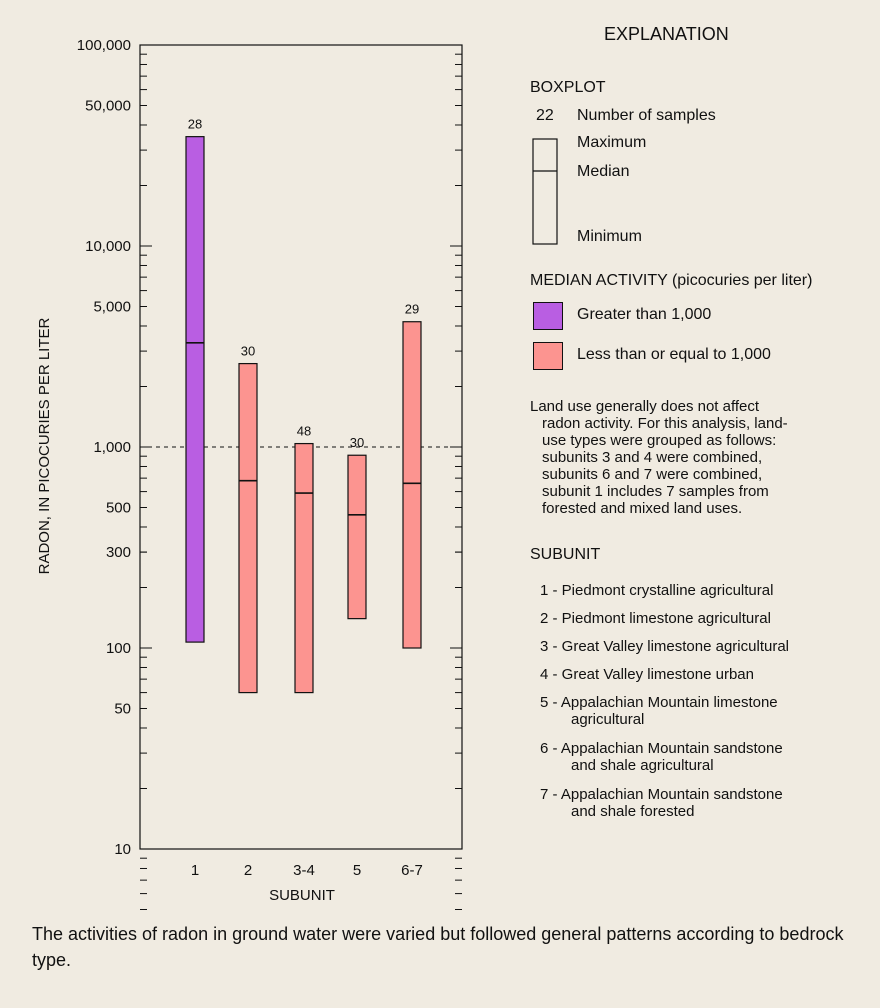 The width and height of the screenshot is (880, 1008). I want to click on subunit-line: 2 - Piedmont limestone agricultural, so click(655, 618).